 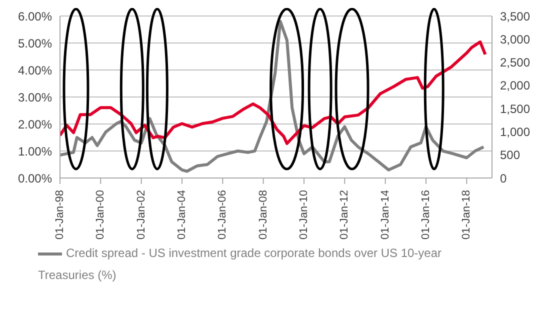 What do you see at coordinates (182, 215) in the screenshot?
I see `x-tick-label: 01-Jan-04` at bounding box center [182, 215].